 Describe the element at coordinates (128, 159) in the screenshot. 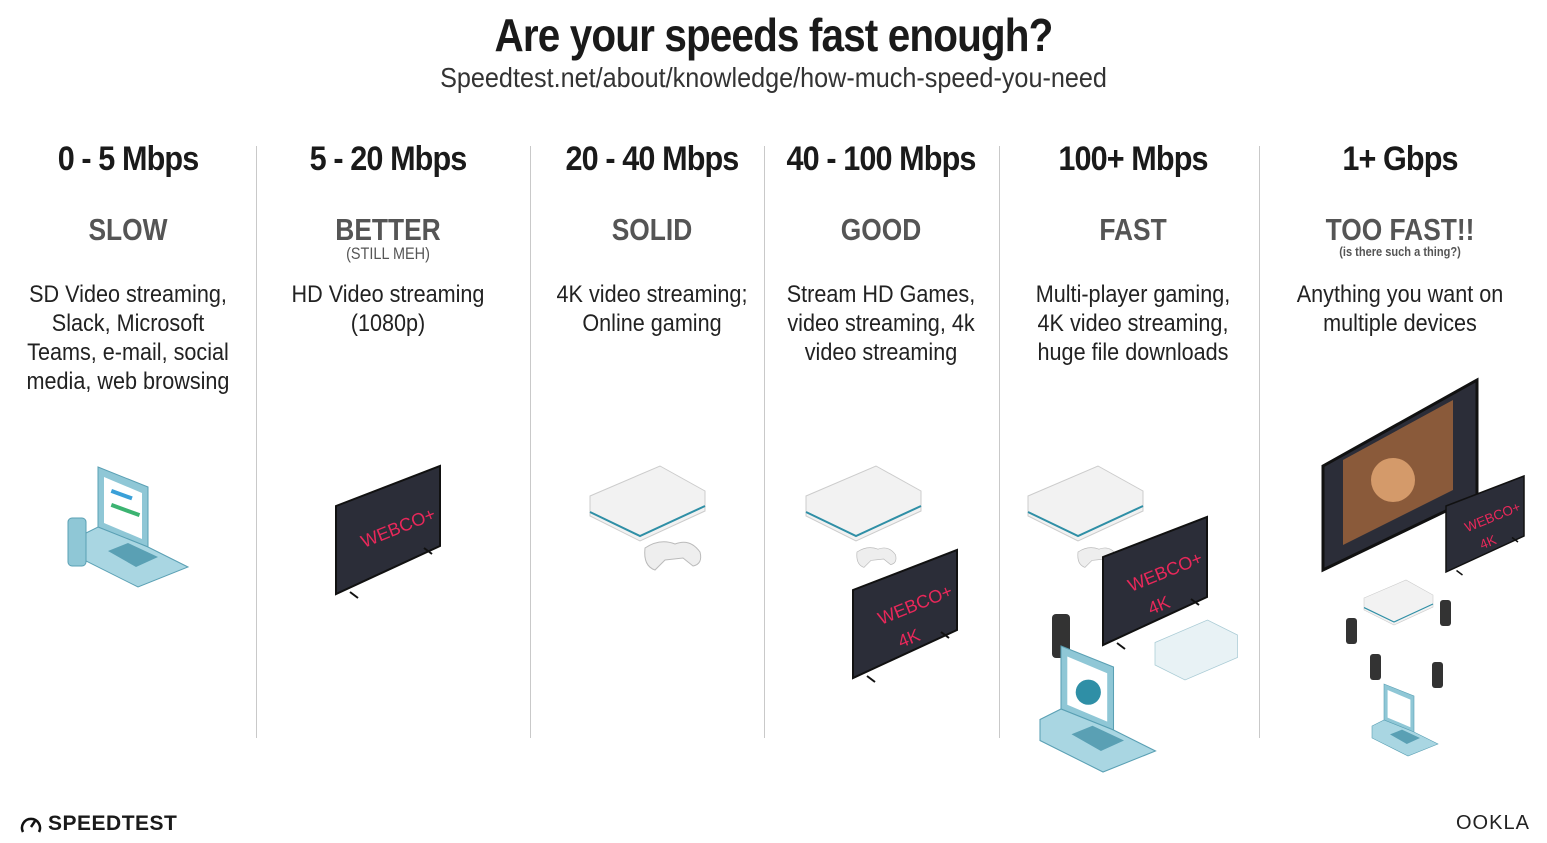

I see `tier-speed: 0 - 5 Mbps` at that location.